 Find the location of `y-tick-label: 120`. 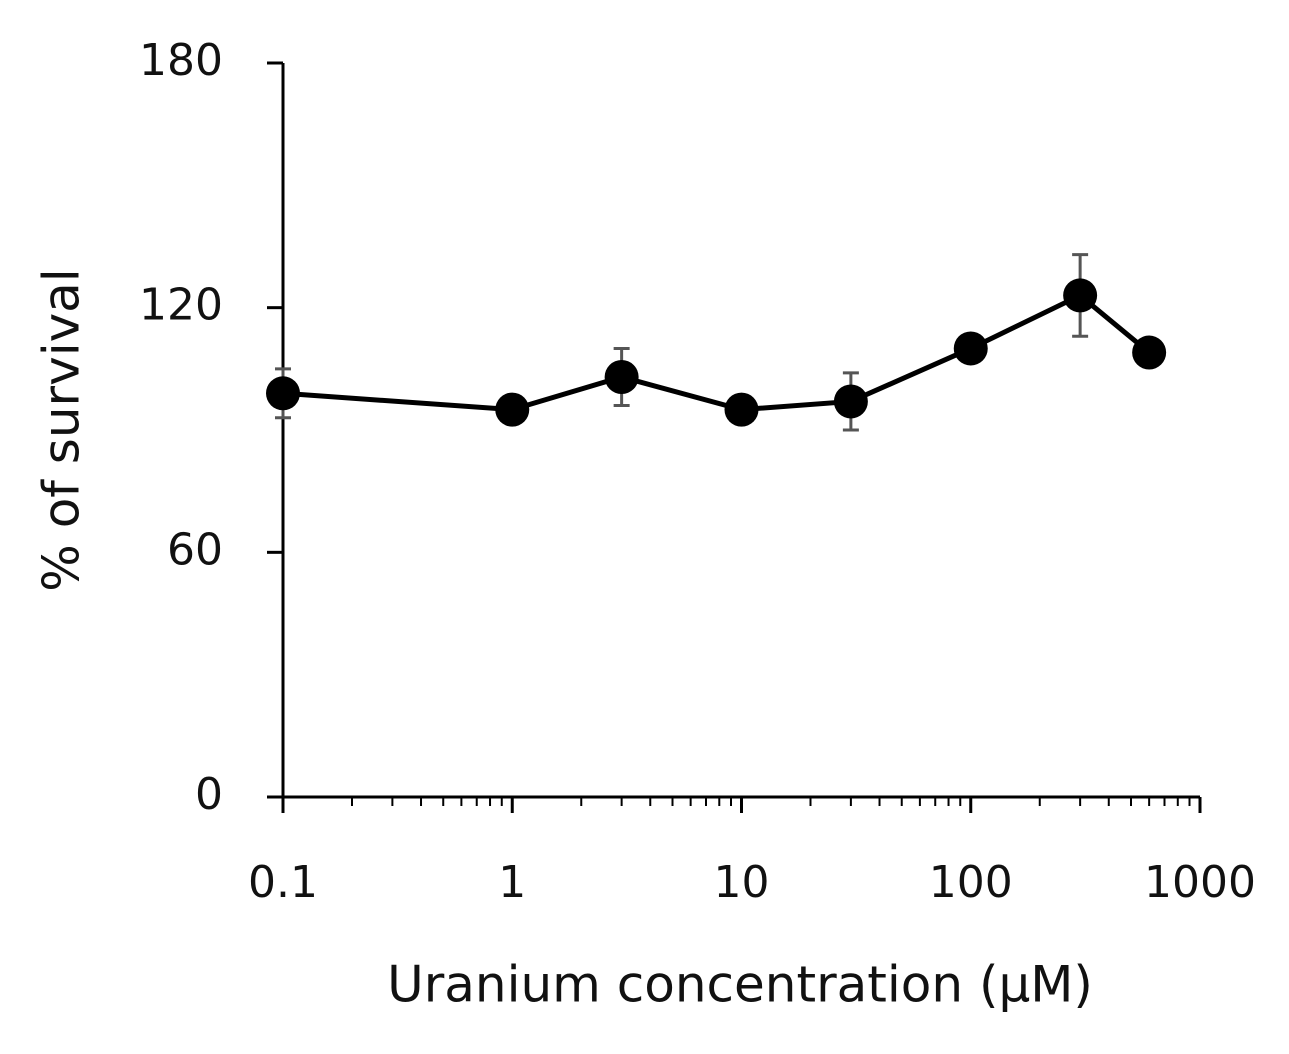

y-tick-label: 120 is located at coordinates (181, 305).